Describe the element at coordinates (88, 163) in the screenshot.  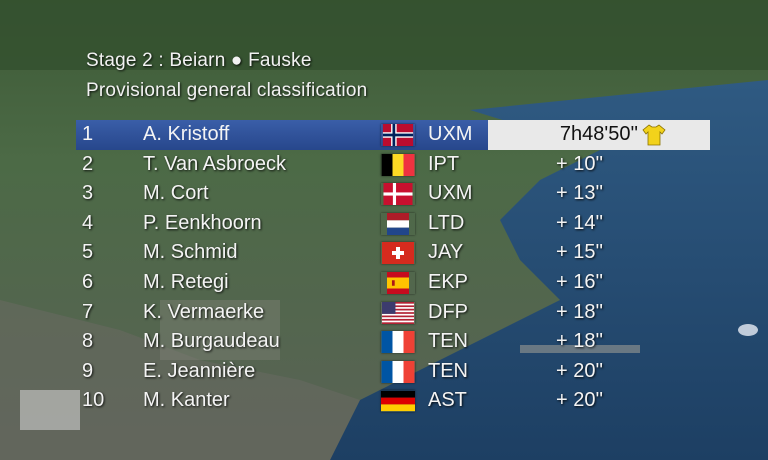
I see `rank: 2` at that location.